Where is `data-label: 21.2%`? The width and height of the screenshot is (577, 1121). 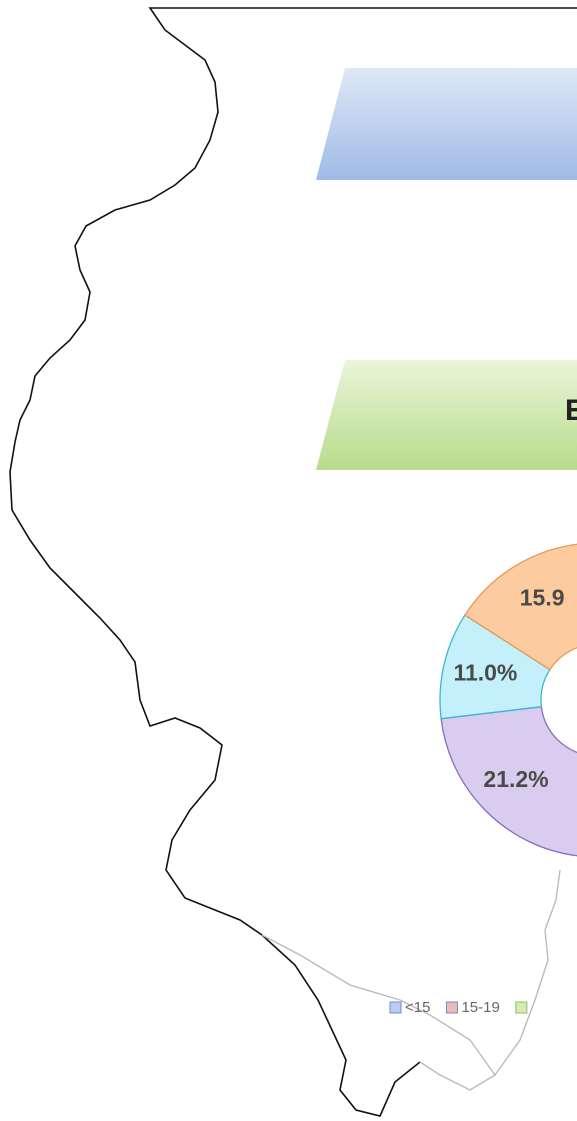
data-label: 21.2% is located at coordinates (515, 779).